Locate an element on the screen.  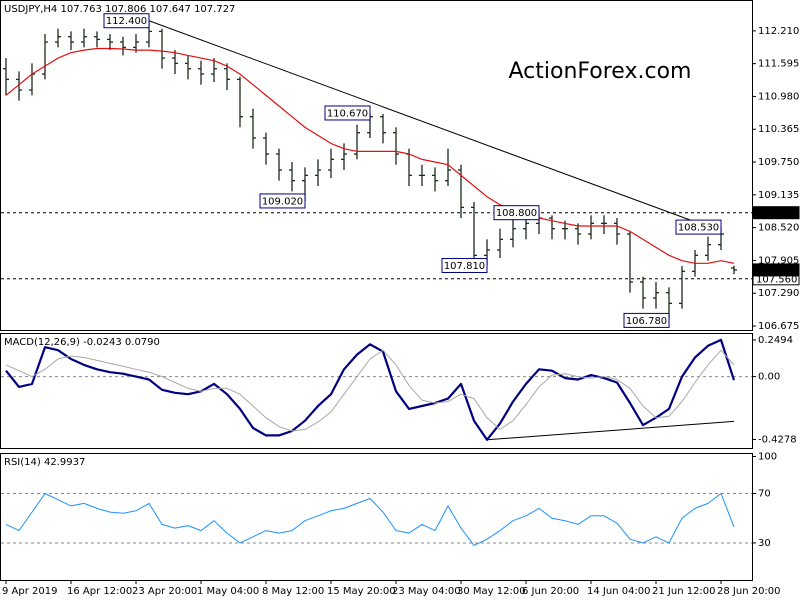
x-tick-label: 6 Jun 20:00 is located at coordinates (550, 591).